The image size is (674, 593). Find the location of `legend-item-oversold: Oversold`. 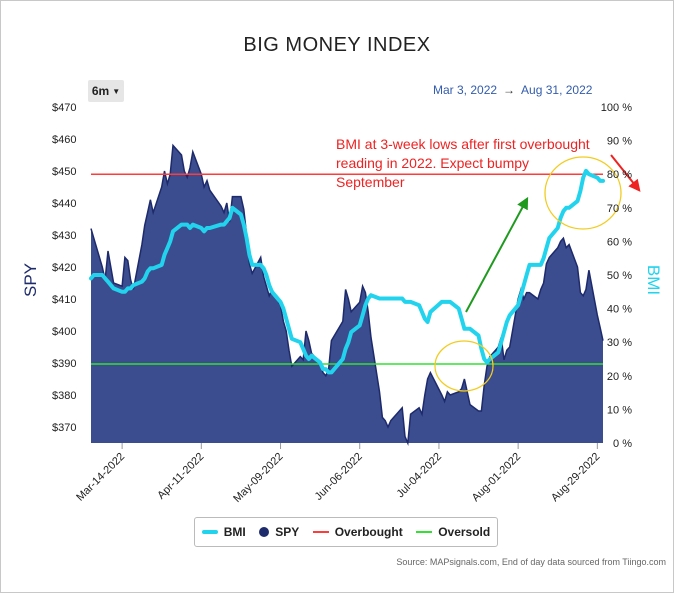

legend-item-oversold: Oversold is located at coordinates (453, 532).